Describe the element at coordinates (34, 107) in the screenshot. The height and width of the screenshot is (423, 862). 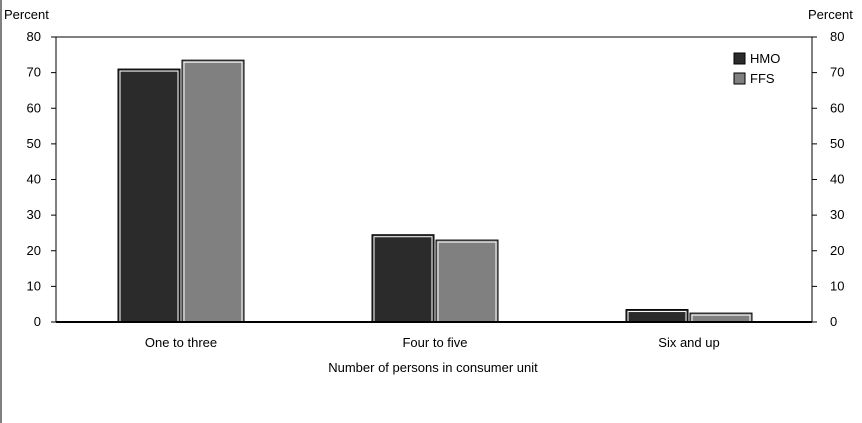
I see `left-tick-label: 60` at that location.